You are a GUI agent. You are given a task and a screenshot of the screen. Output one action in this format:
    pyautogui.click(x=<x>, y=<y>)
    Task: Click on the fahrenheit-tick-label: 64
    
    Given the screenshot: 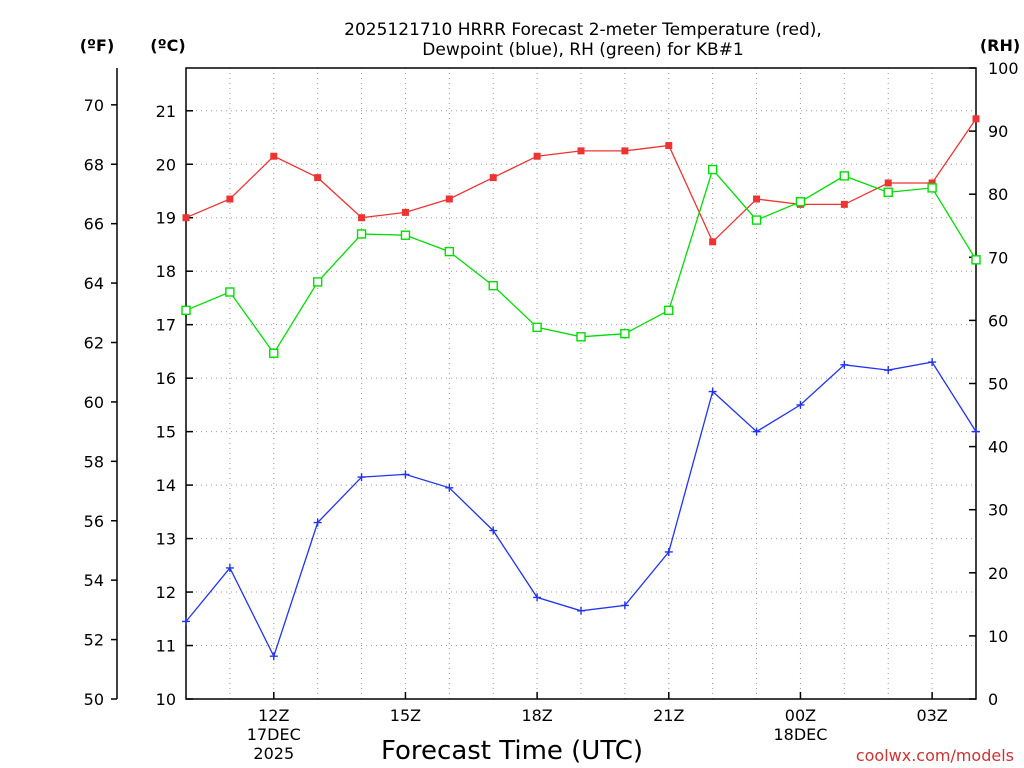 What is the action you would take?
    pyautogui.click(x=94, y=283)
    